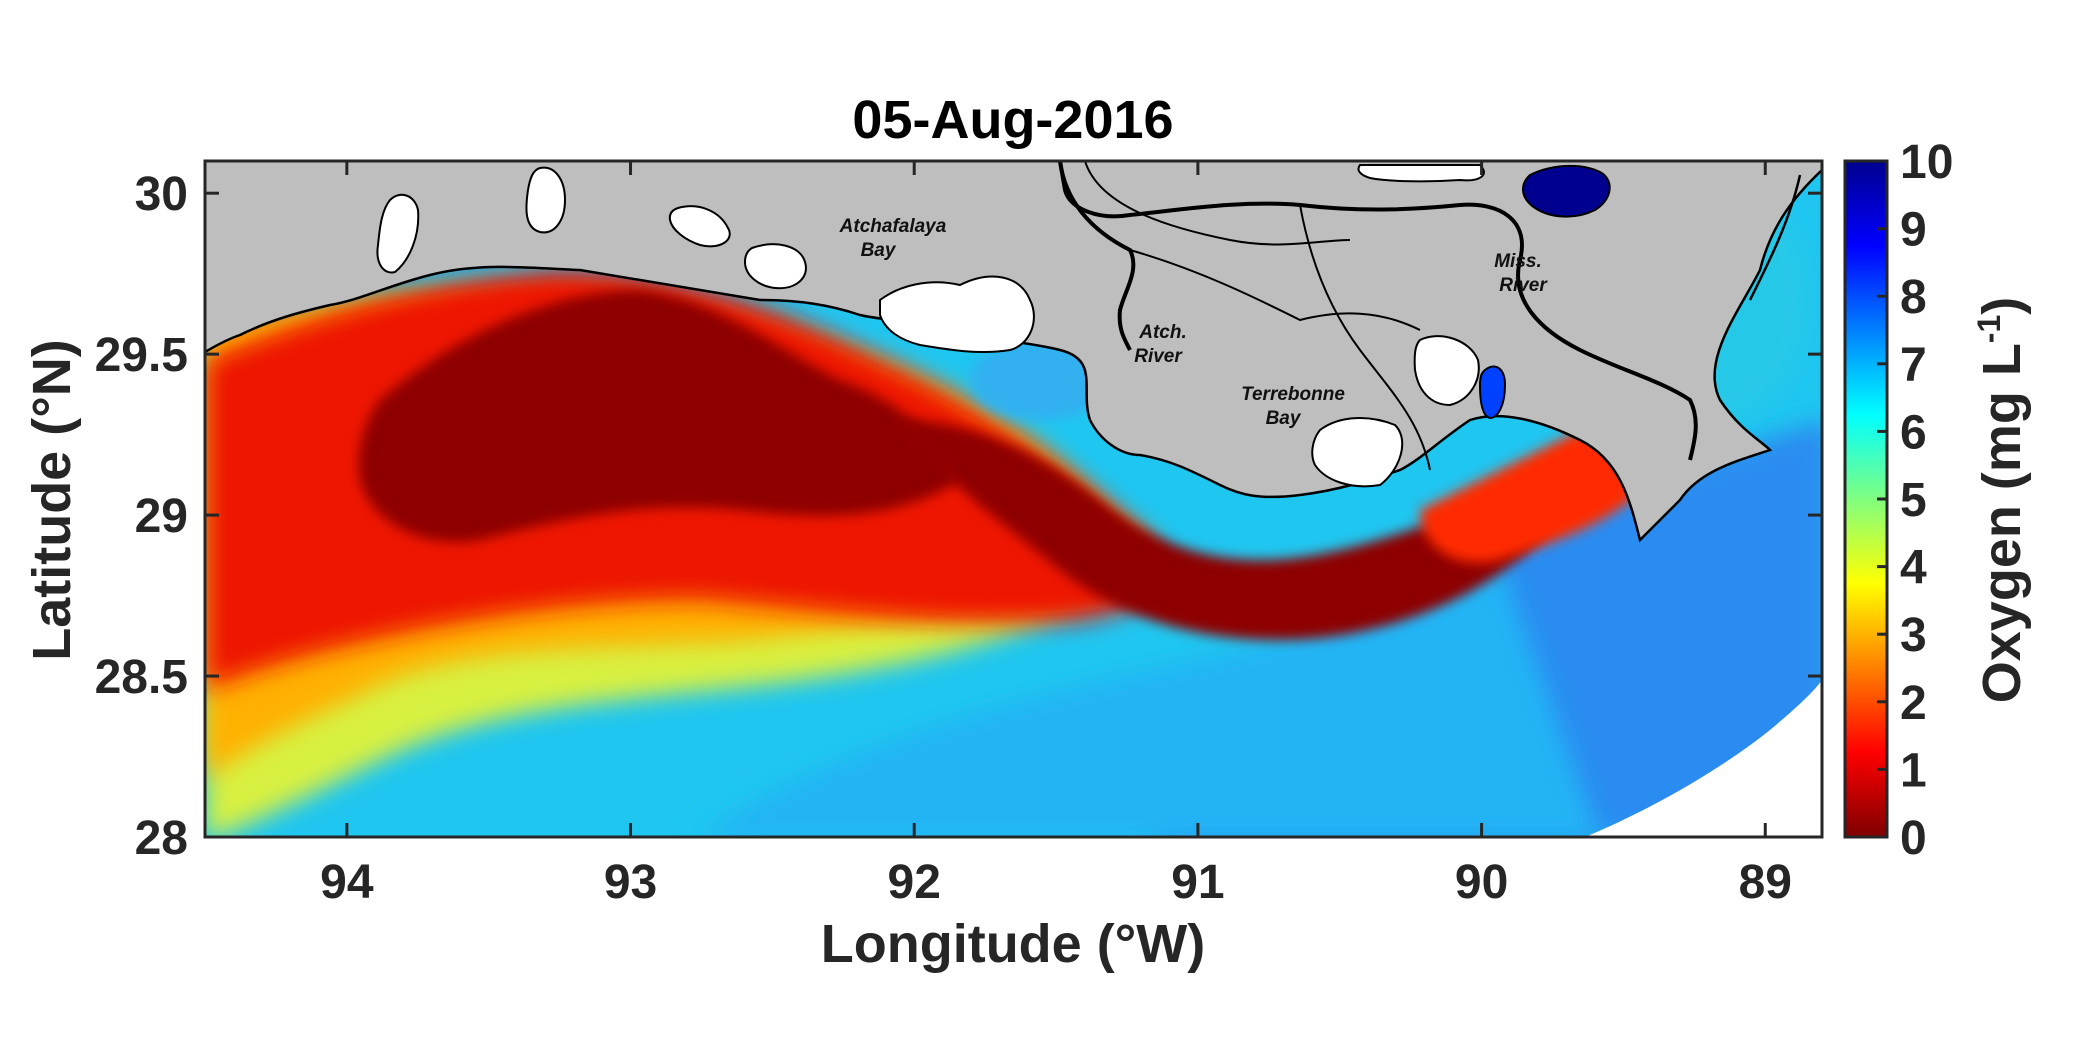 Image resolution: width=2083 pixels, height=1042 pixels. Describe the element at coordinates (879, 250) in the screenshot. I see `label-atchafalaya-bay-2: Bay` at that location.